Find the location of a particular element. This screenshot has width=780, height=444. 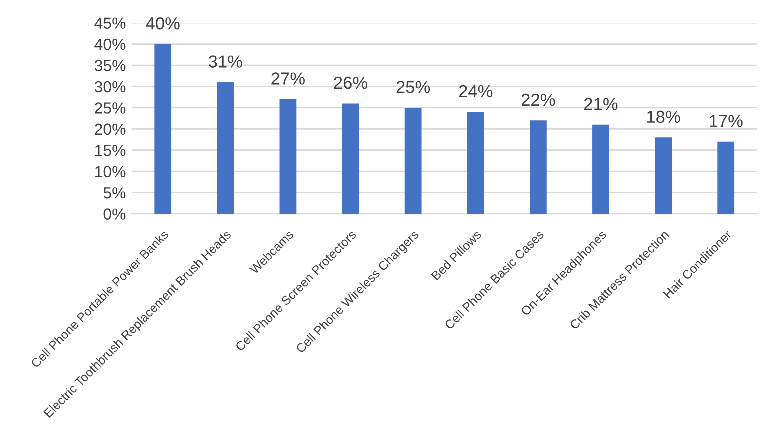

y-tick-label: 10% is located at coordinates (111, 172).